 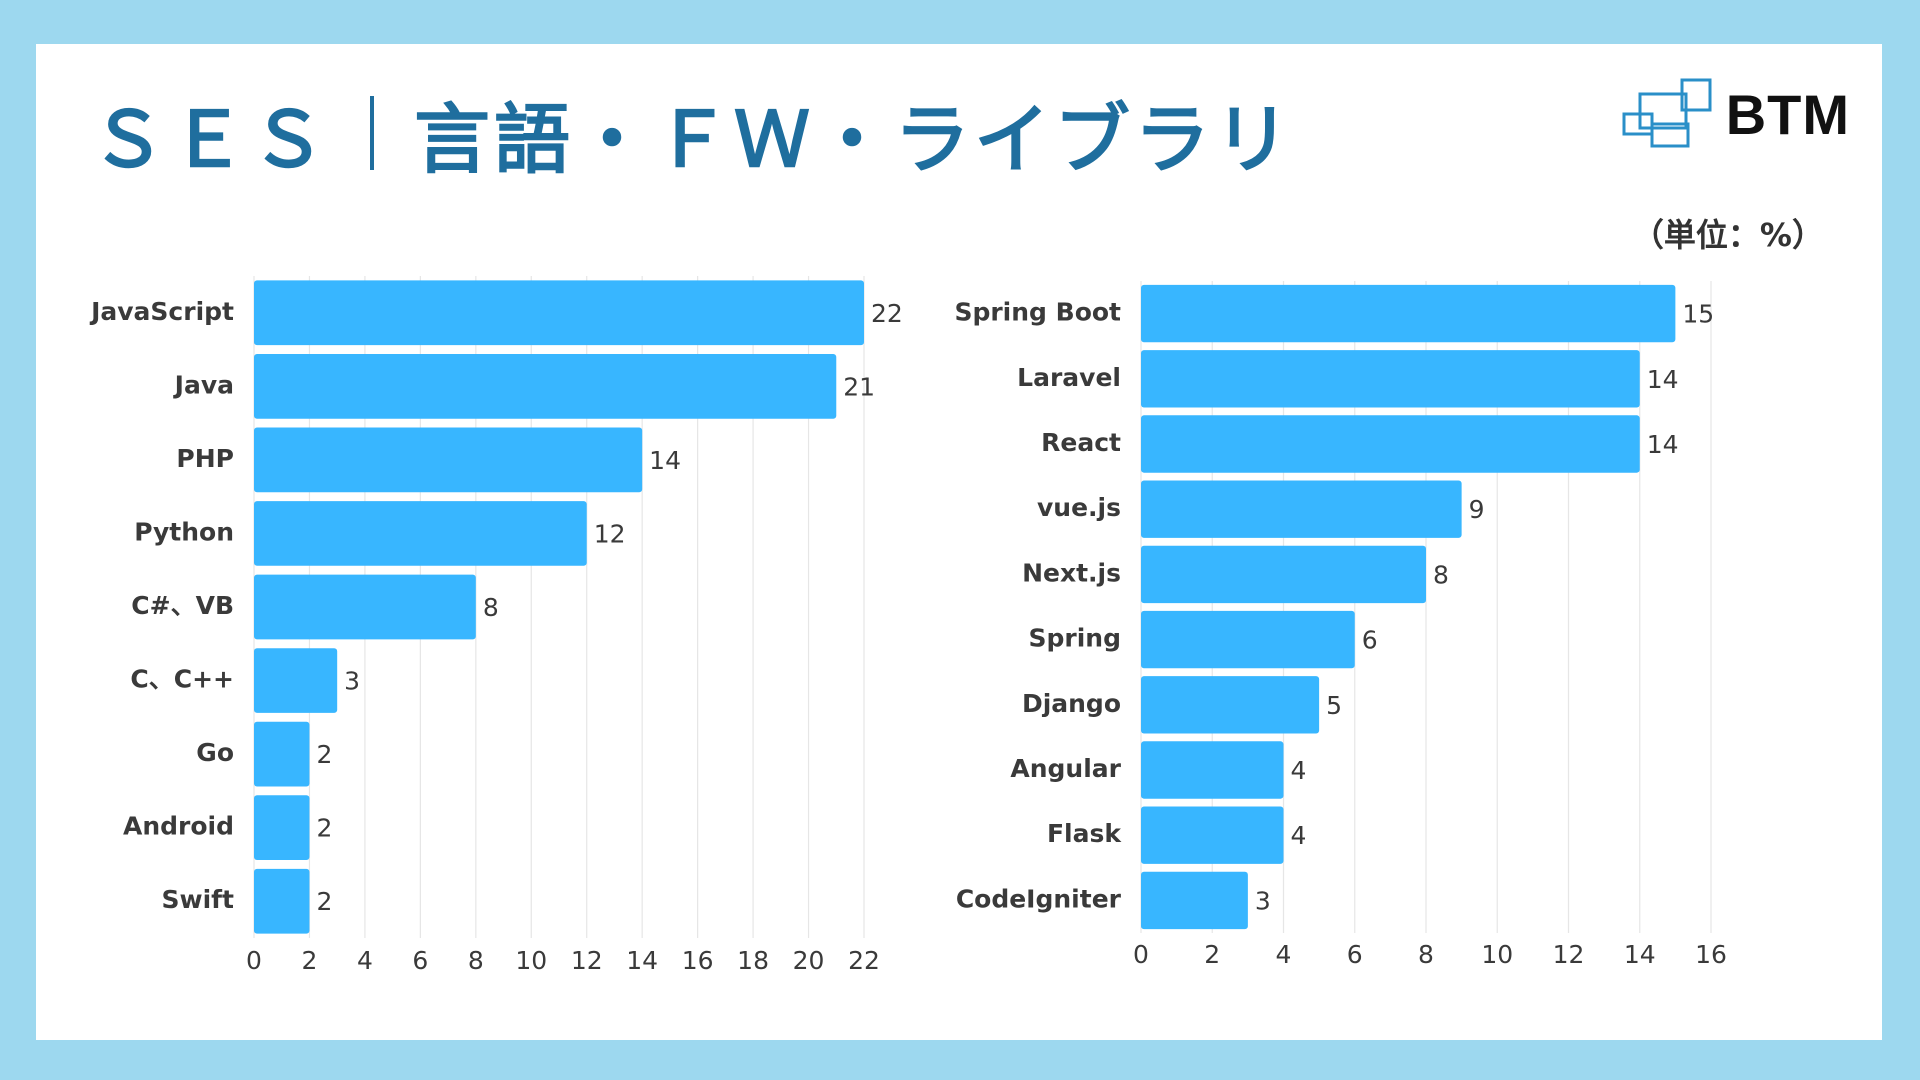 I want to click on languages-value-label: 12, so click(x=610, y=533).